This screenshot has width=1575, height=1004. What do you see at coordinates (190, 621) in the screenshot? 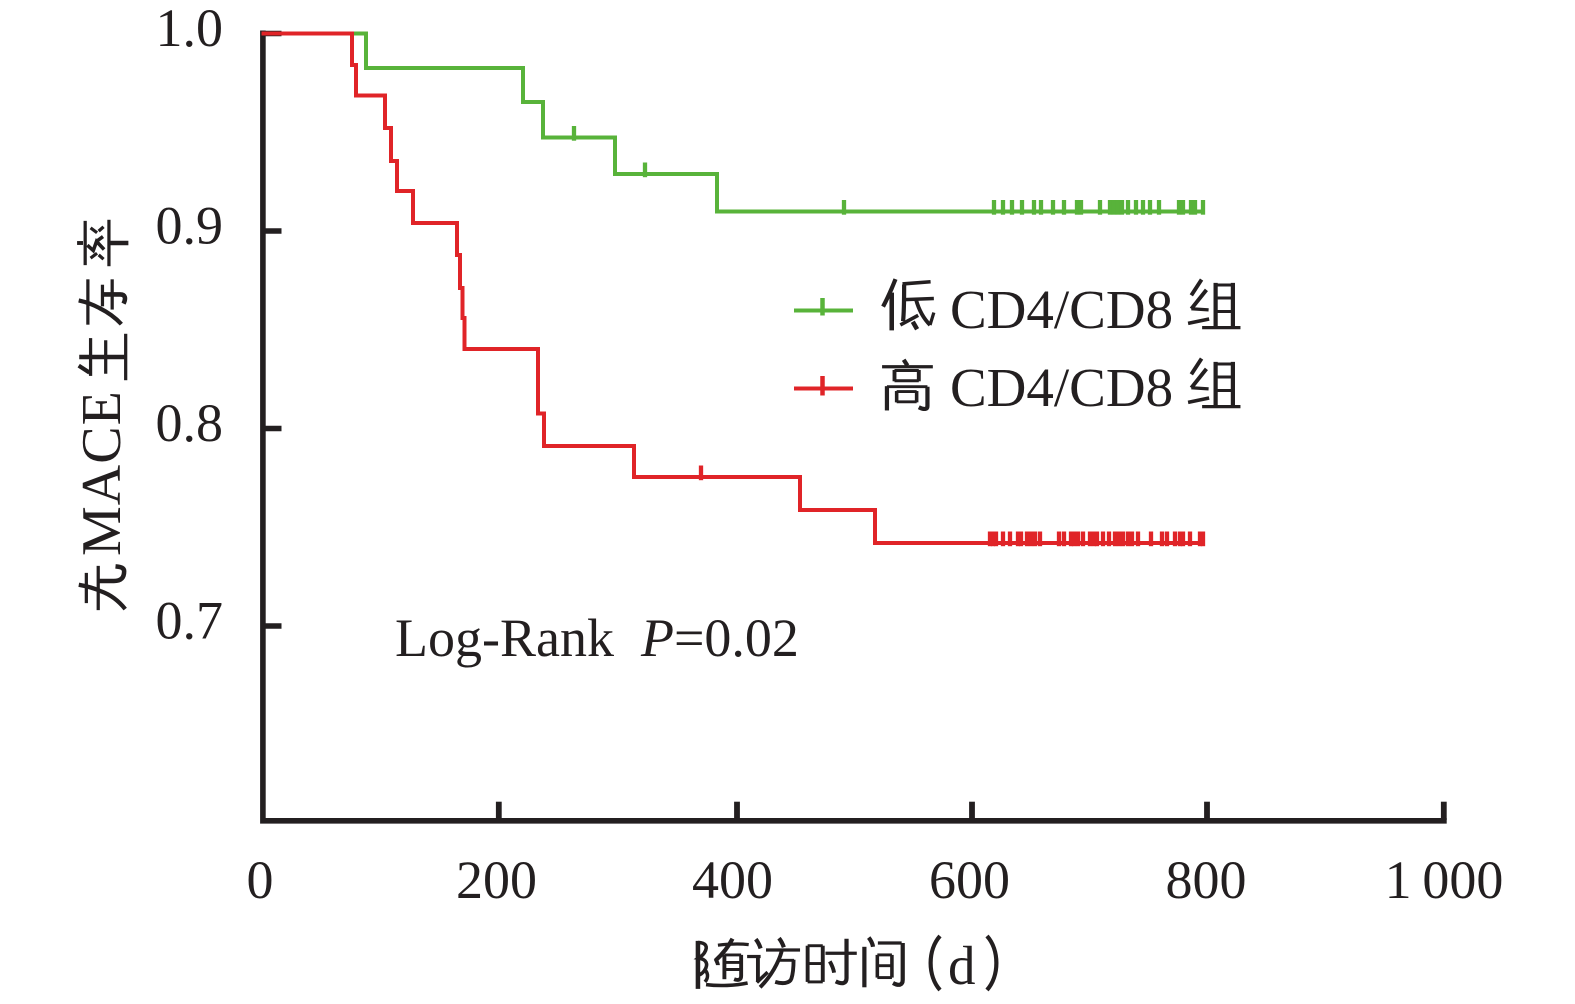
I see `svg-text: 0.7` at bounding box center [190, 621].